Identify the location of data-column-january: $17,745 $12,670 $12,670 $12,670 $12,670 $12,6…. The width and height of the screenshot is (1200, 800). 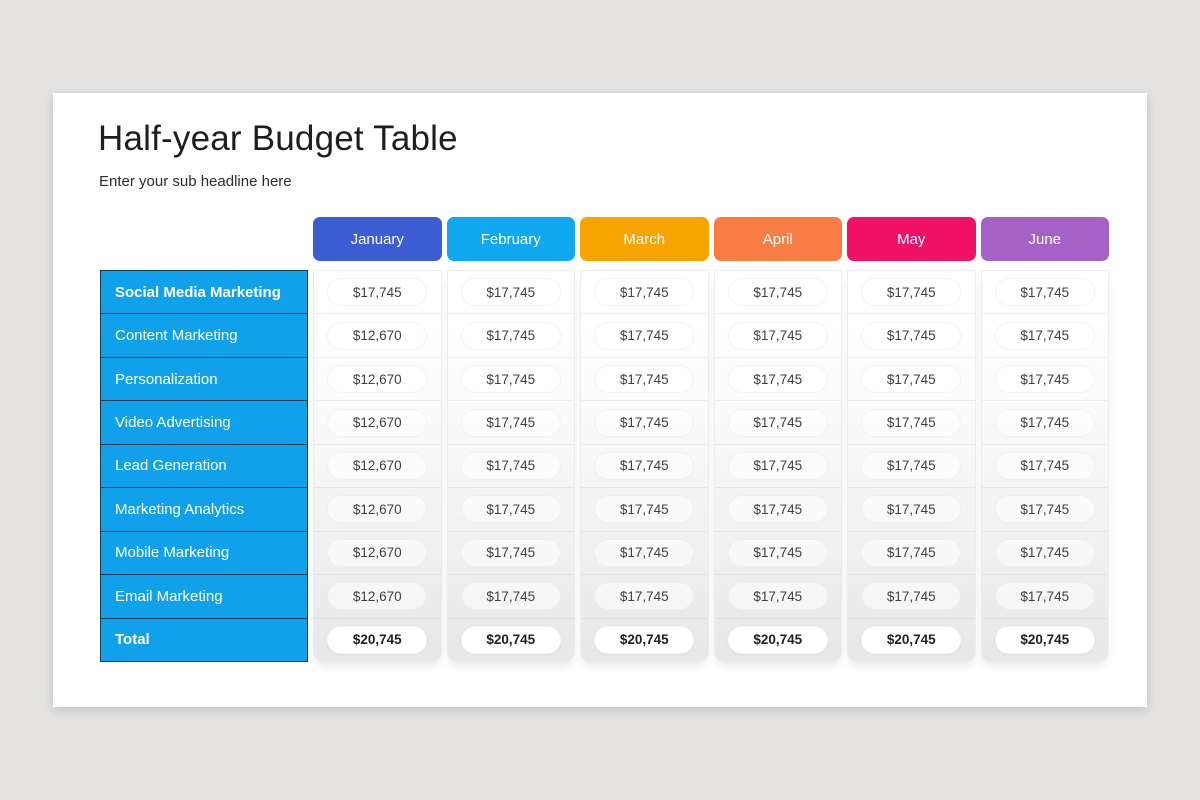
(377, 466).